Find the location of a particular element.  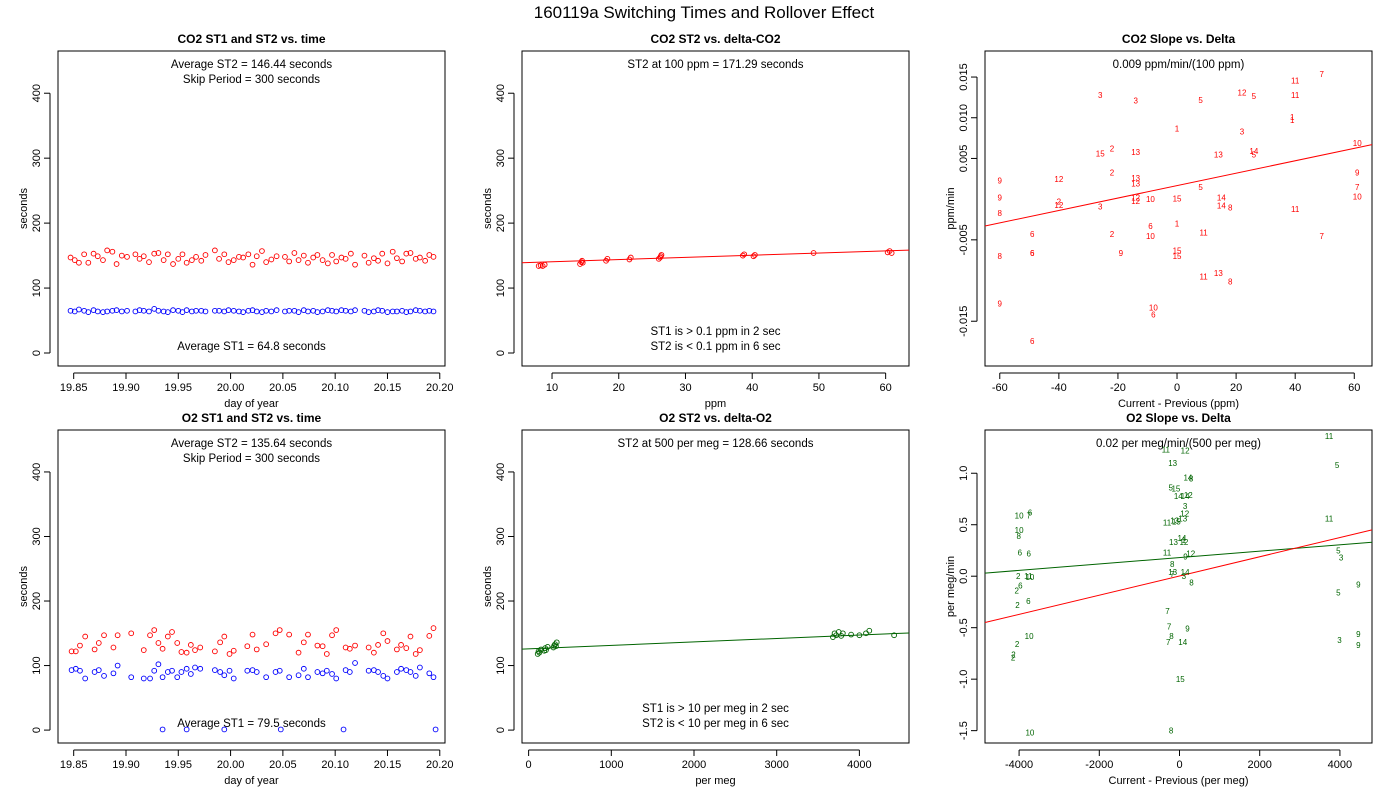

co2_slope-point-label: 8 is located at coordinates (1000, 213).